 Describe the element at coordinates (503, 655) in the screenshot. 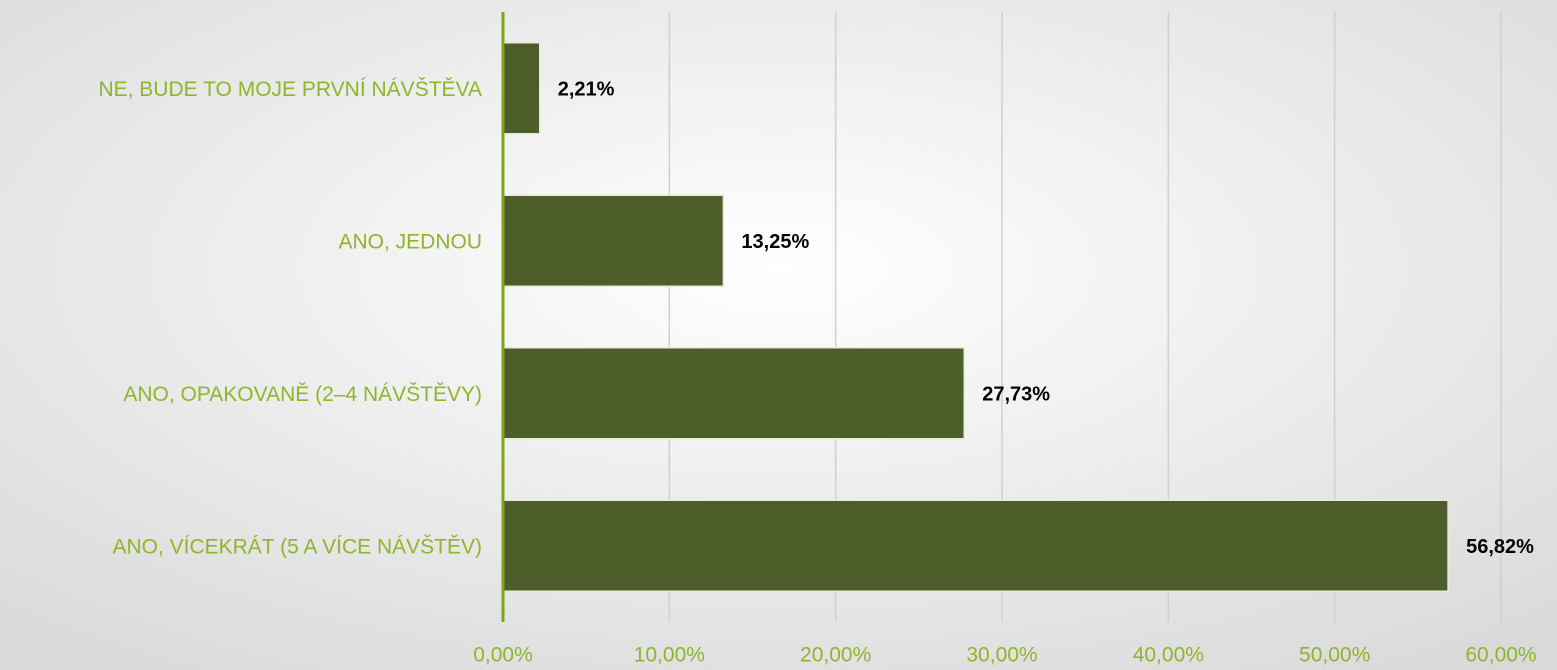

I see `x-tick-label: 0,00%` at that location.